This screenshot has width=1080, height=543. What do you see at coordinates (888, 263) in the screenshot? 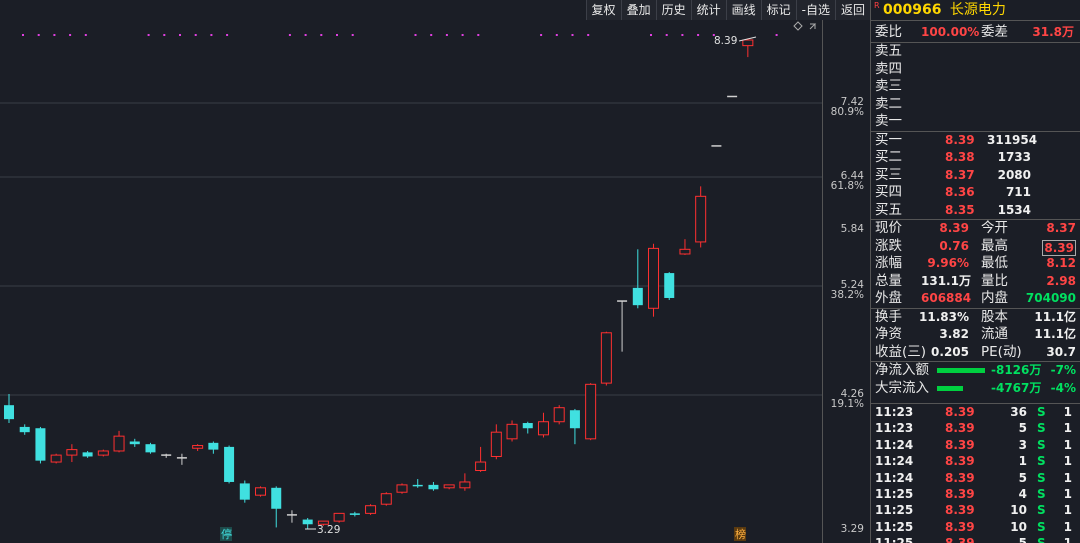
I see `stat-label: 涨幅` at bounding box center [888, 263].